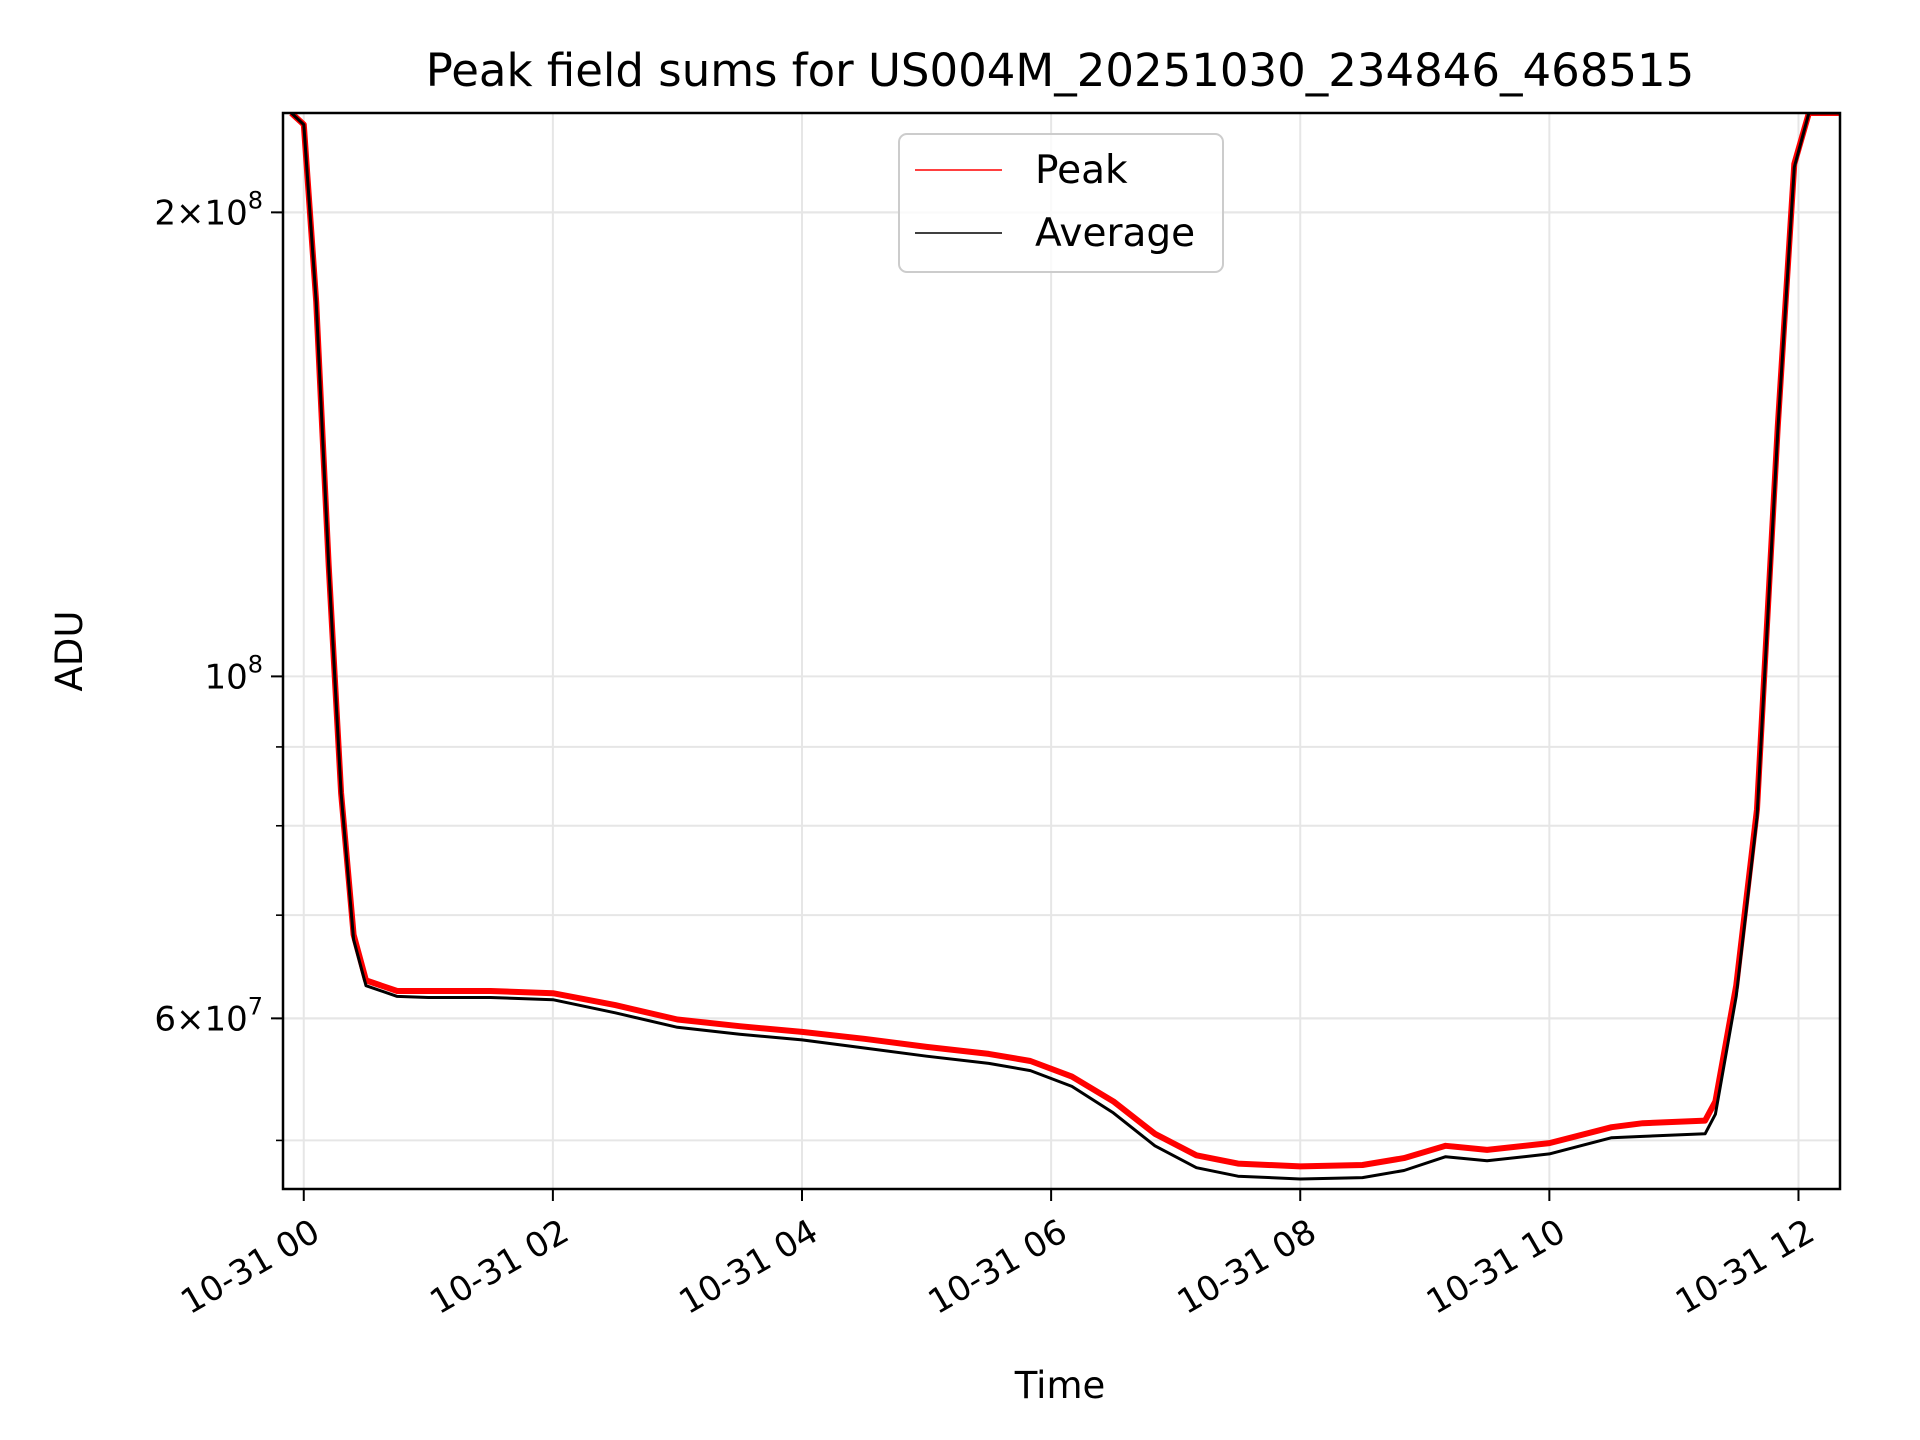 The image size is (1920, 1440). What do you see at coordinates (1081, 170) in the screenshot?
I see `legend-label-peak: Peak` at bounding box center [1081, 170].